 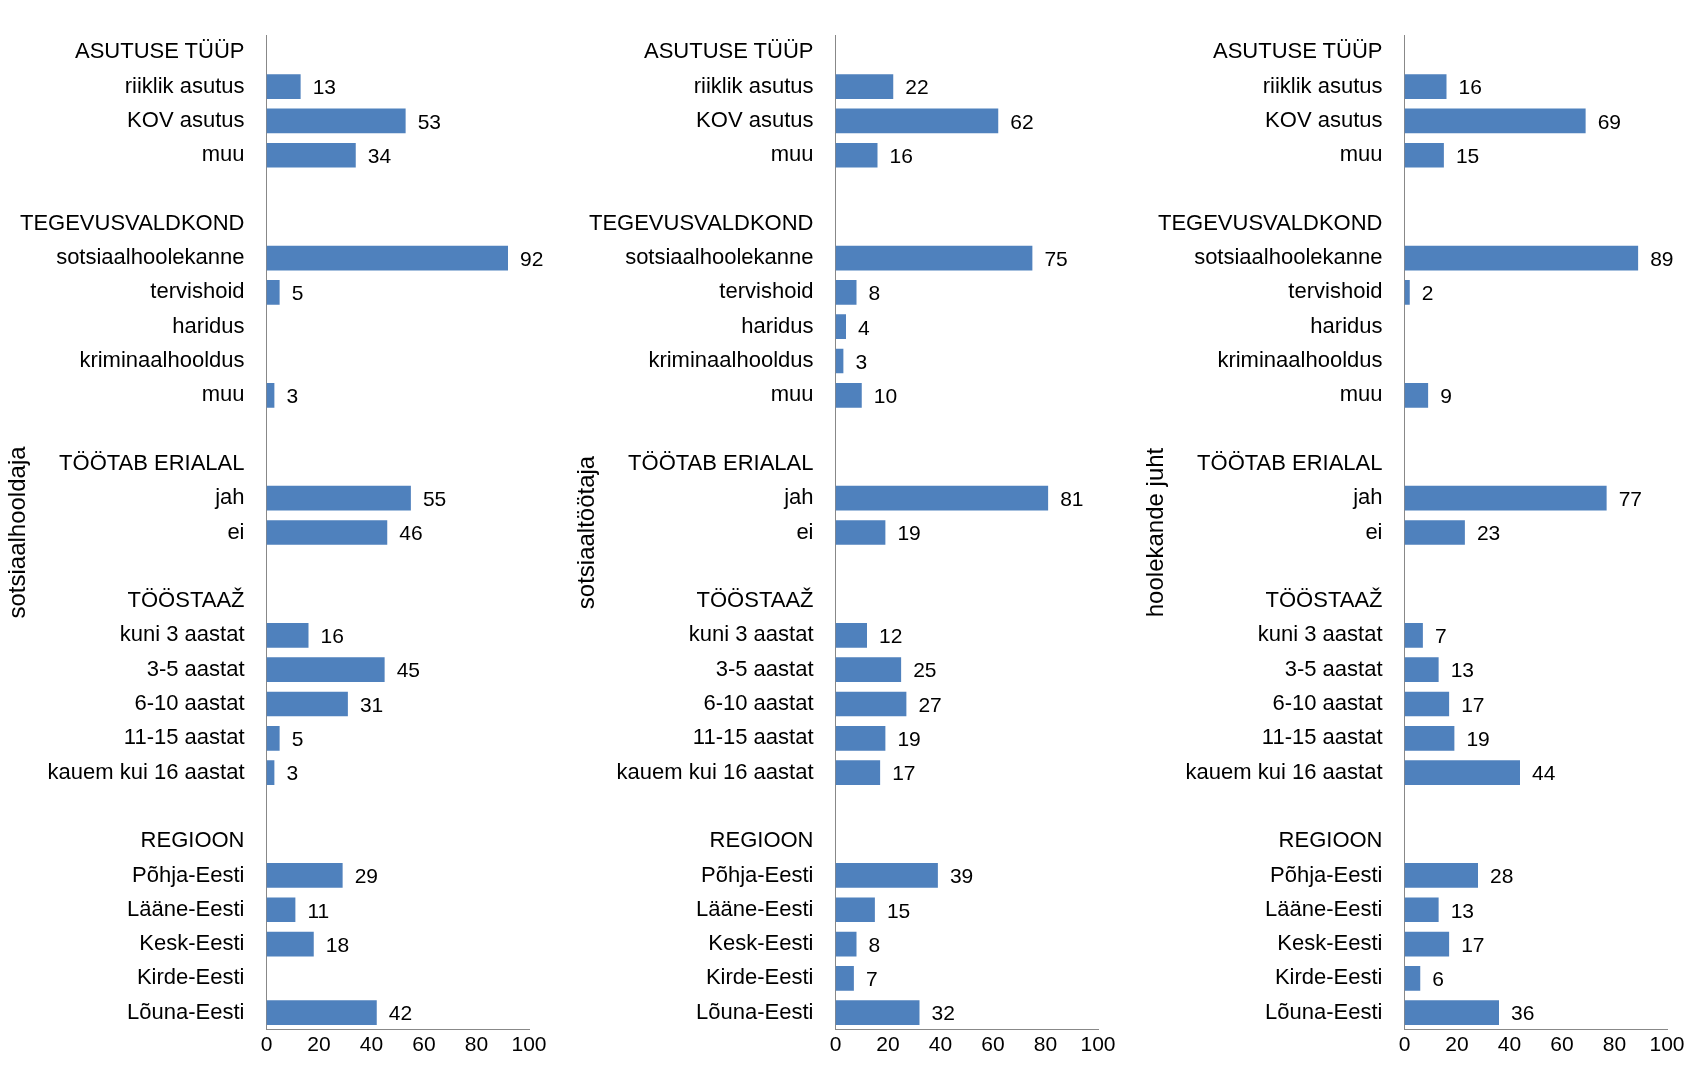 What do you see at coordinates (885, 396) in the screenshot?
I see `data-label: 10` at bounding box center [885, 396].